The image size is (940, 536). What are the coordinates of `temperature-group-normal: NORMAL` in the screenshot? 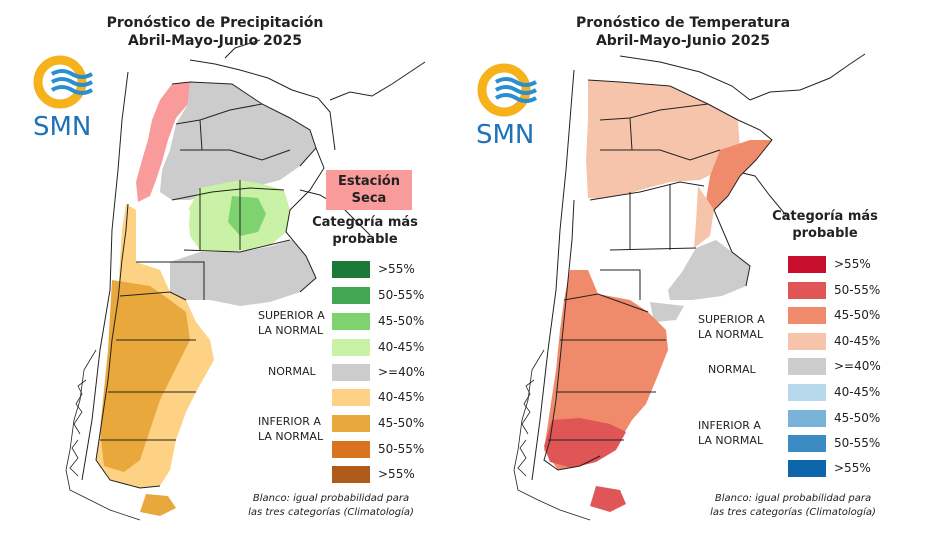 It's located at (732, 369).